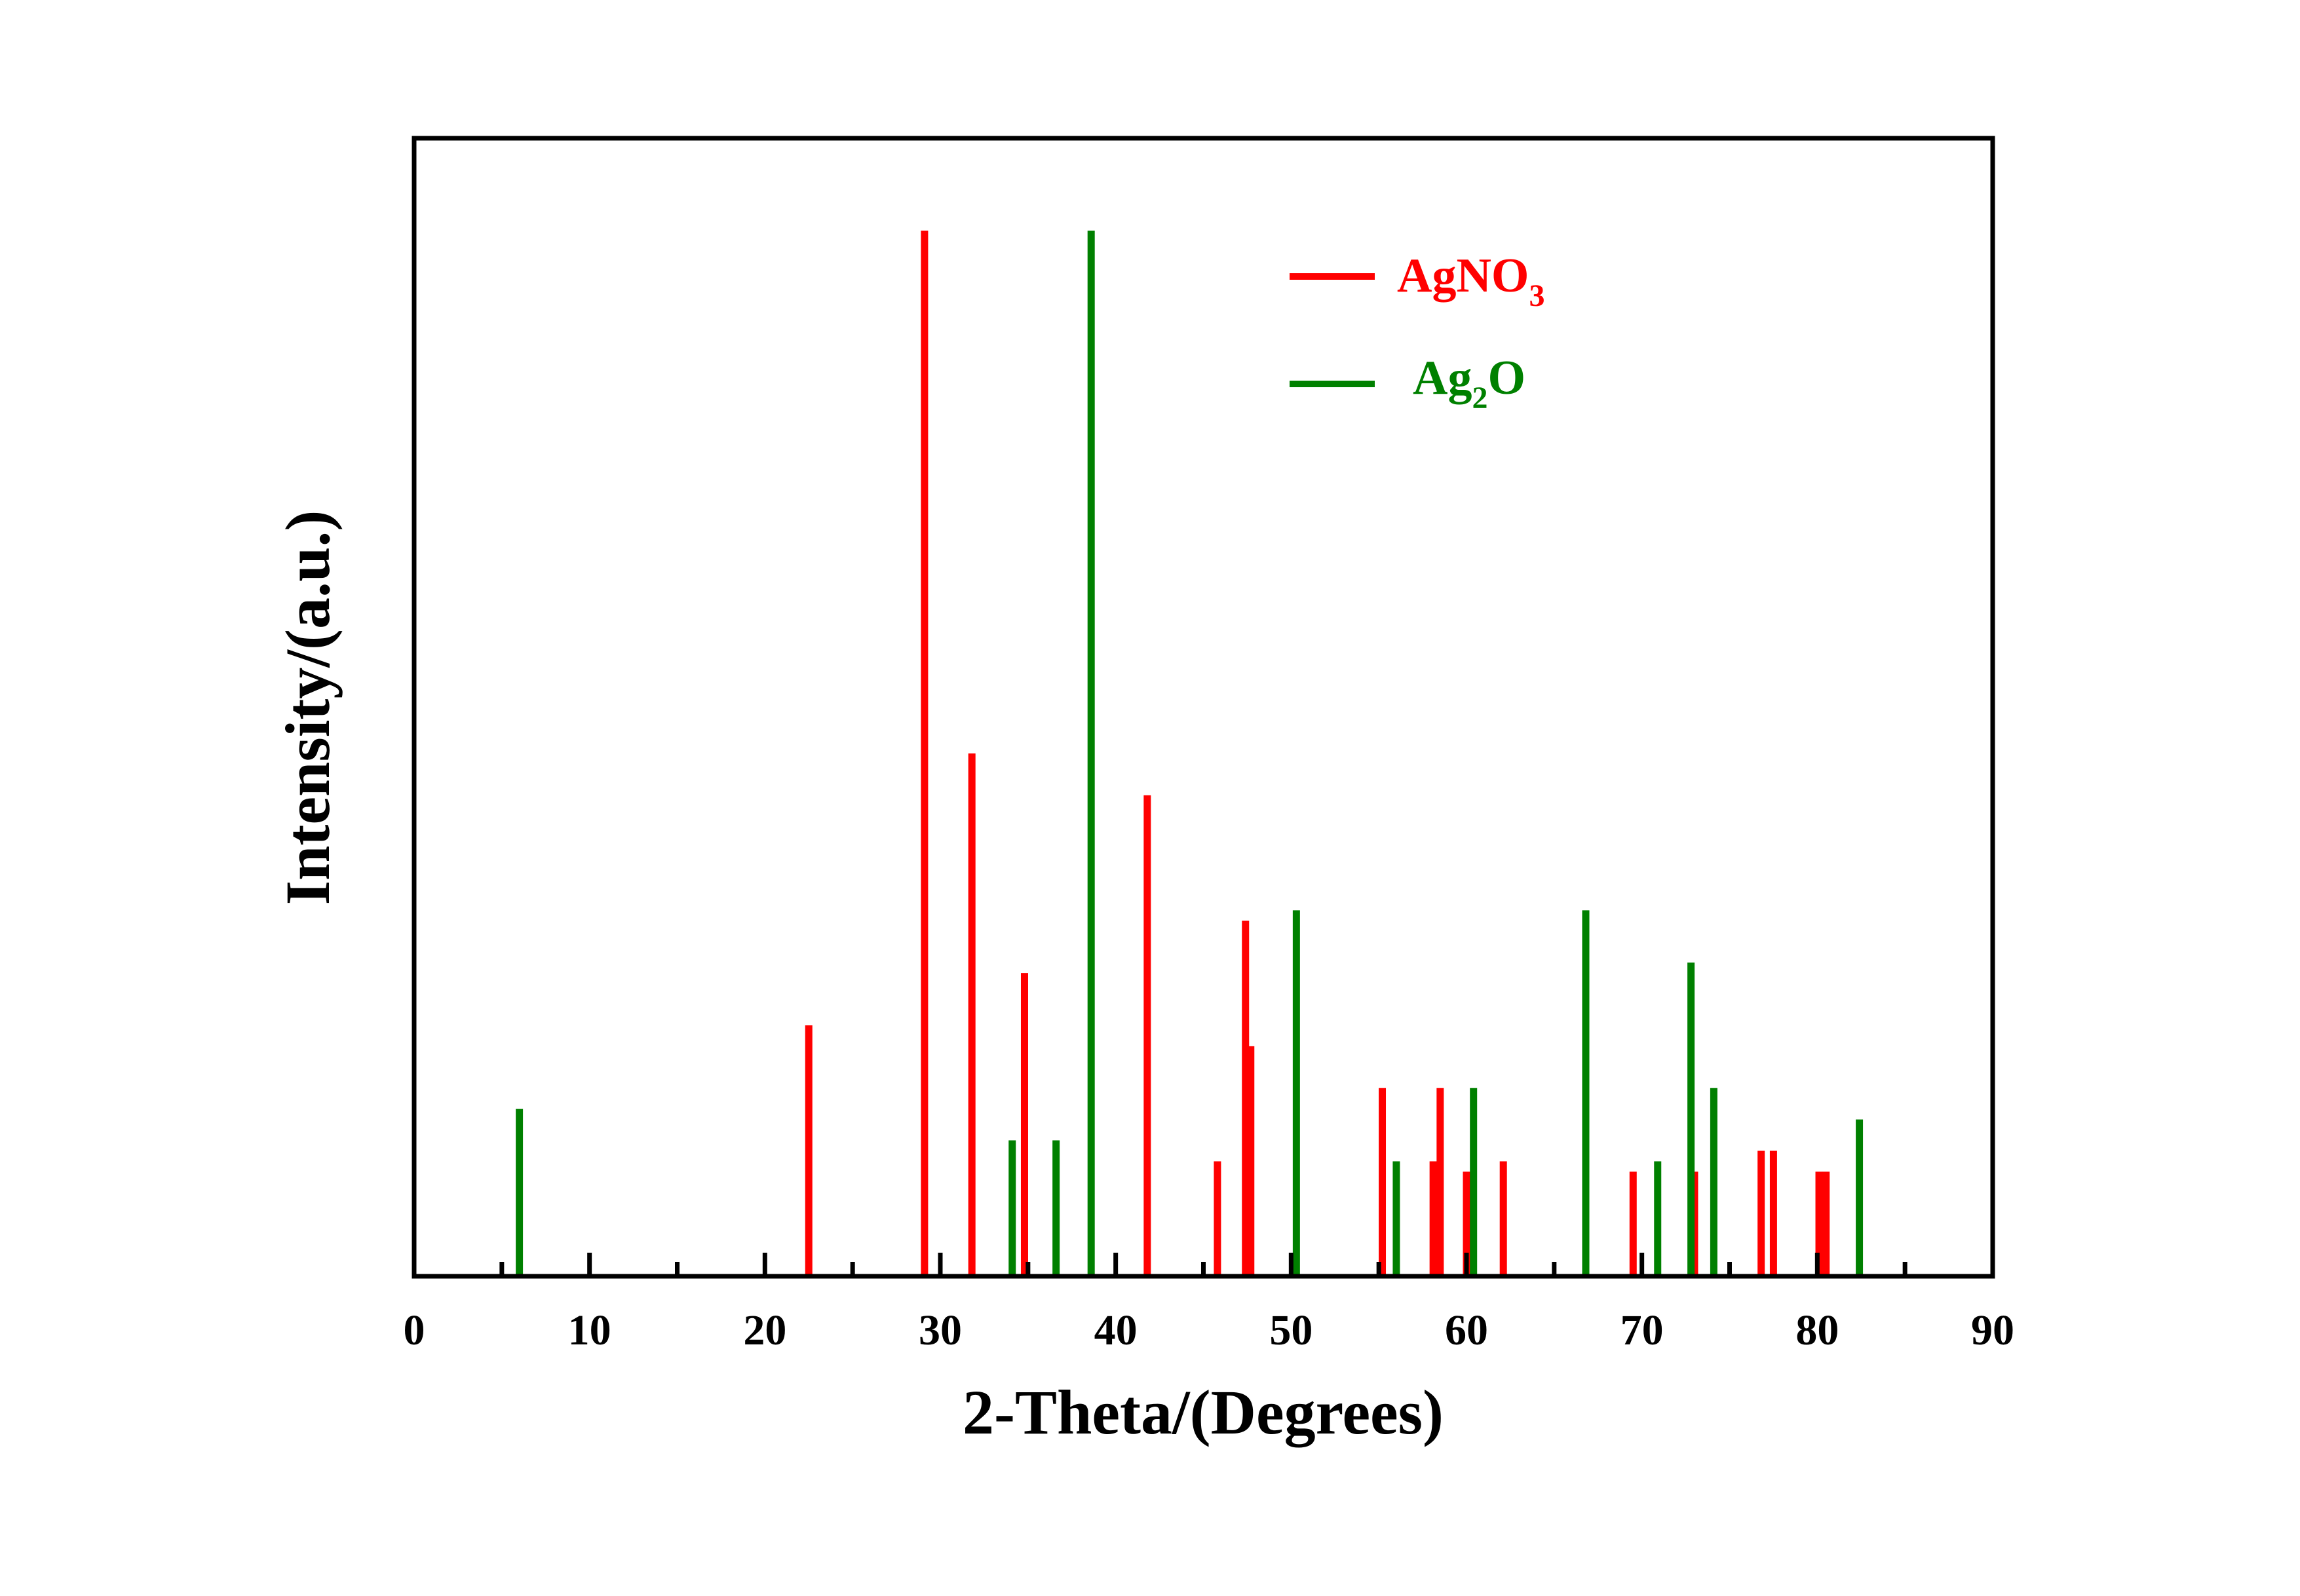 Image resolution: width=2300 pixels, height=1596 pixels. Describe the element at coordinates (1463, 276) in the screenshot. I see `legend-text-base: AgNO` at that location.